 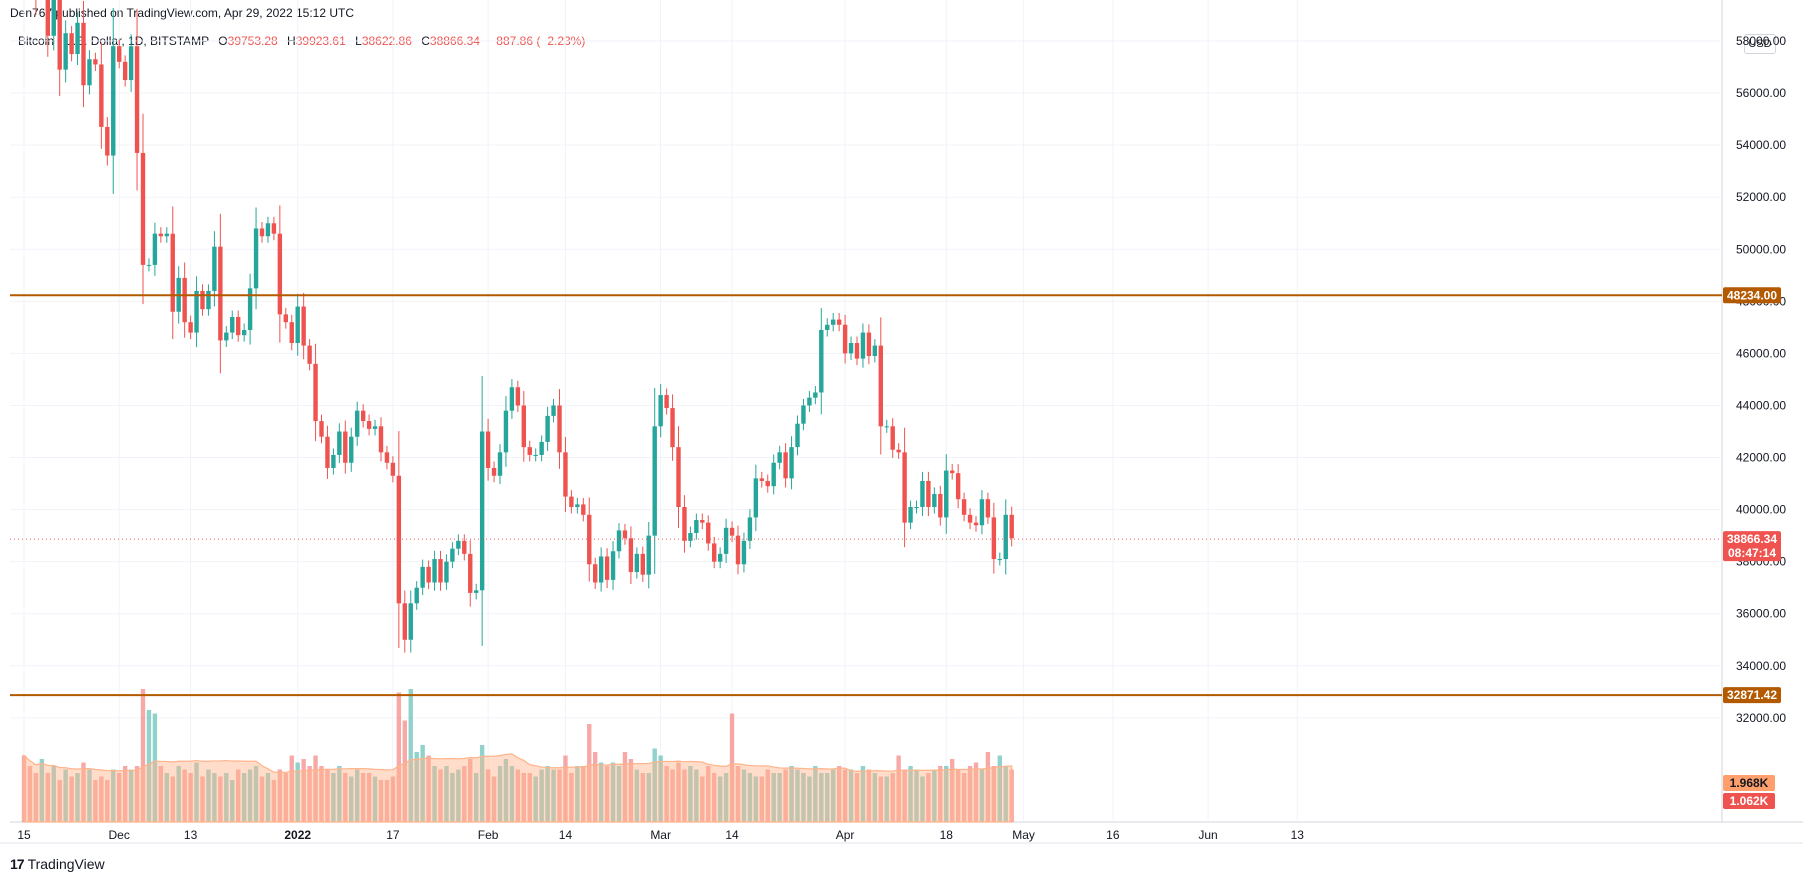 What do you see at coordinates (1752, 295) in the screenshot?
I see `level-badge` at bounding box center [1752, 295].